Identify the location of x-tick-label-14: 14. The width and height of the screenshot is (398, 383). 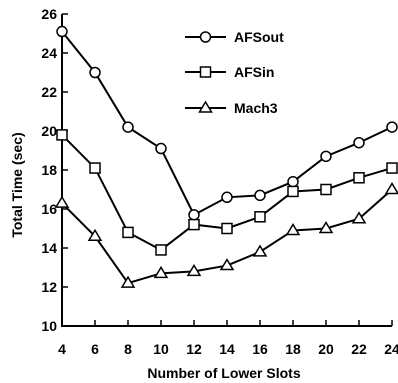
(227, 349).